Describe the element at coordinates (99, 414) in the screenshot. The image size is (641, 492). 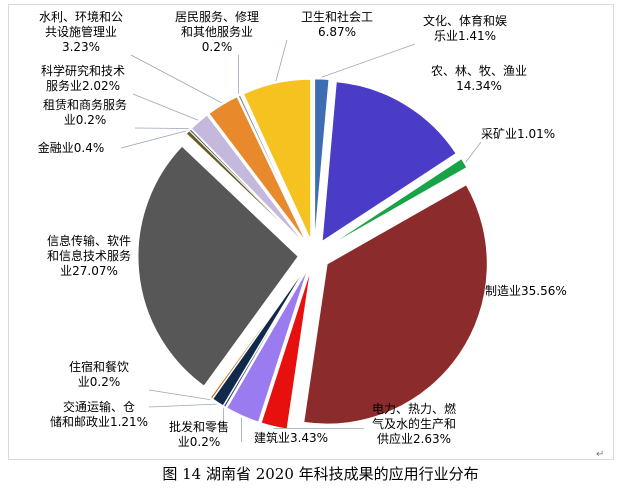
I see `slice-label: 交通运输、仓储和邮政业1.21%` at that location.